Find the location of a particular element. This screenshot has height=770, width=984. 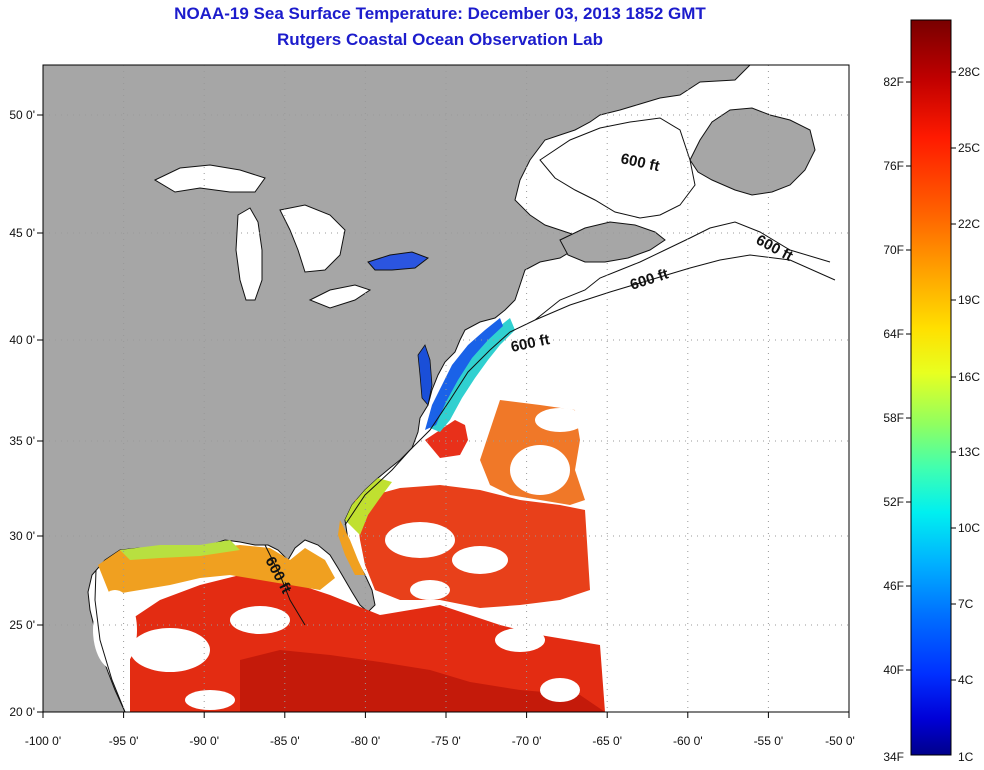

land-newfoundland is located at coordinates (752, 151).